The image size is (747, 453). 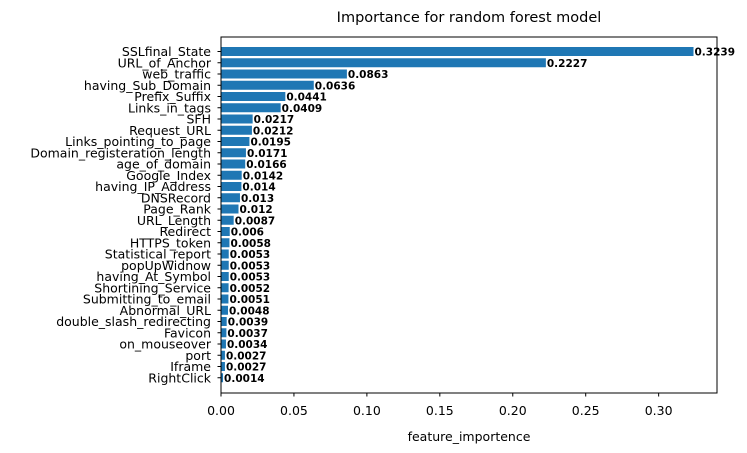 I want to click on x-tick-label: 0.30, so click(x=659, y=410).